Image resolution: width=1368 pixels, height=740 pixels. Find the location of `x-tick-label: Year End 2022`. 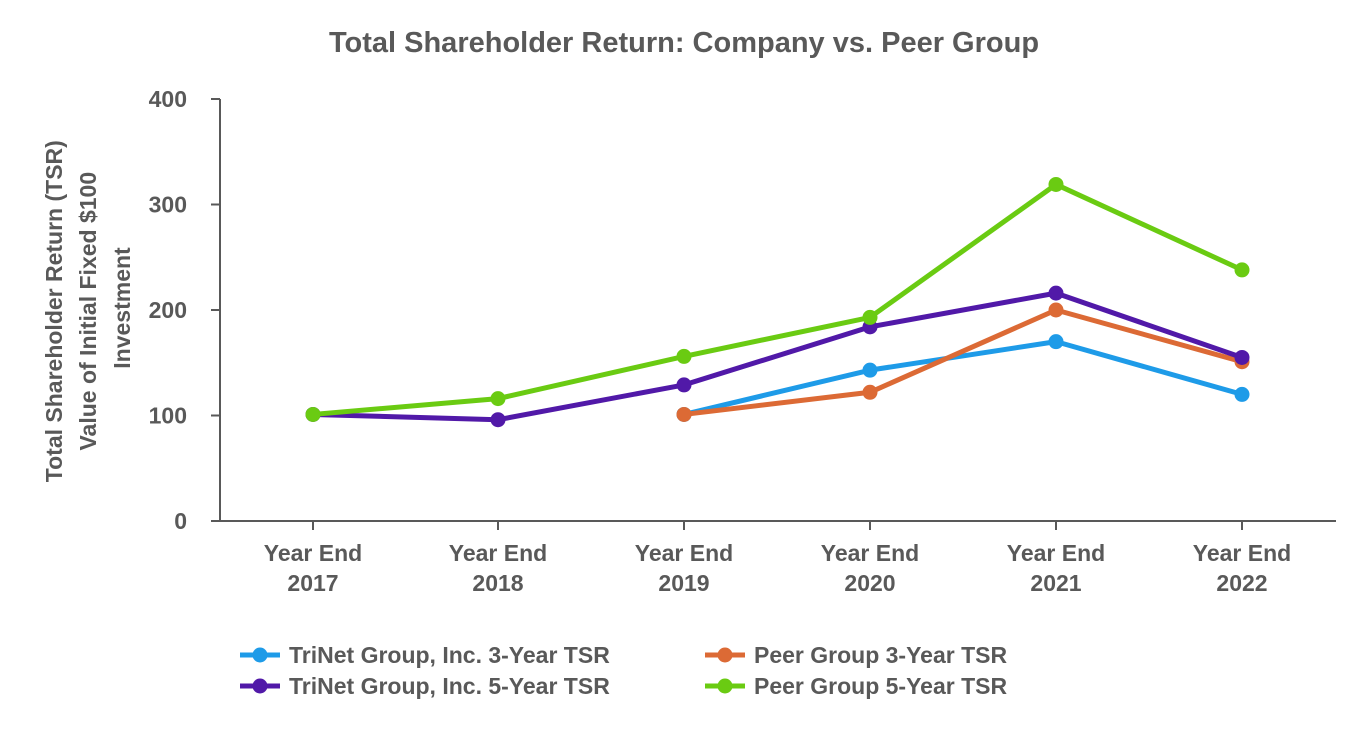

x-tick-label: Year End 2022 is located at coordinates (1242, 568).